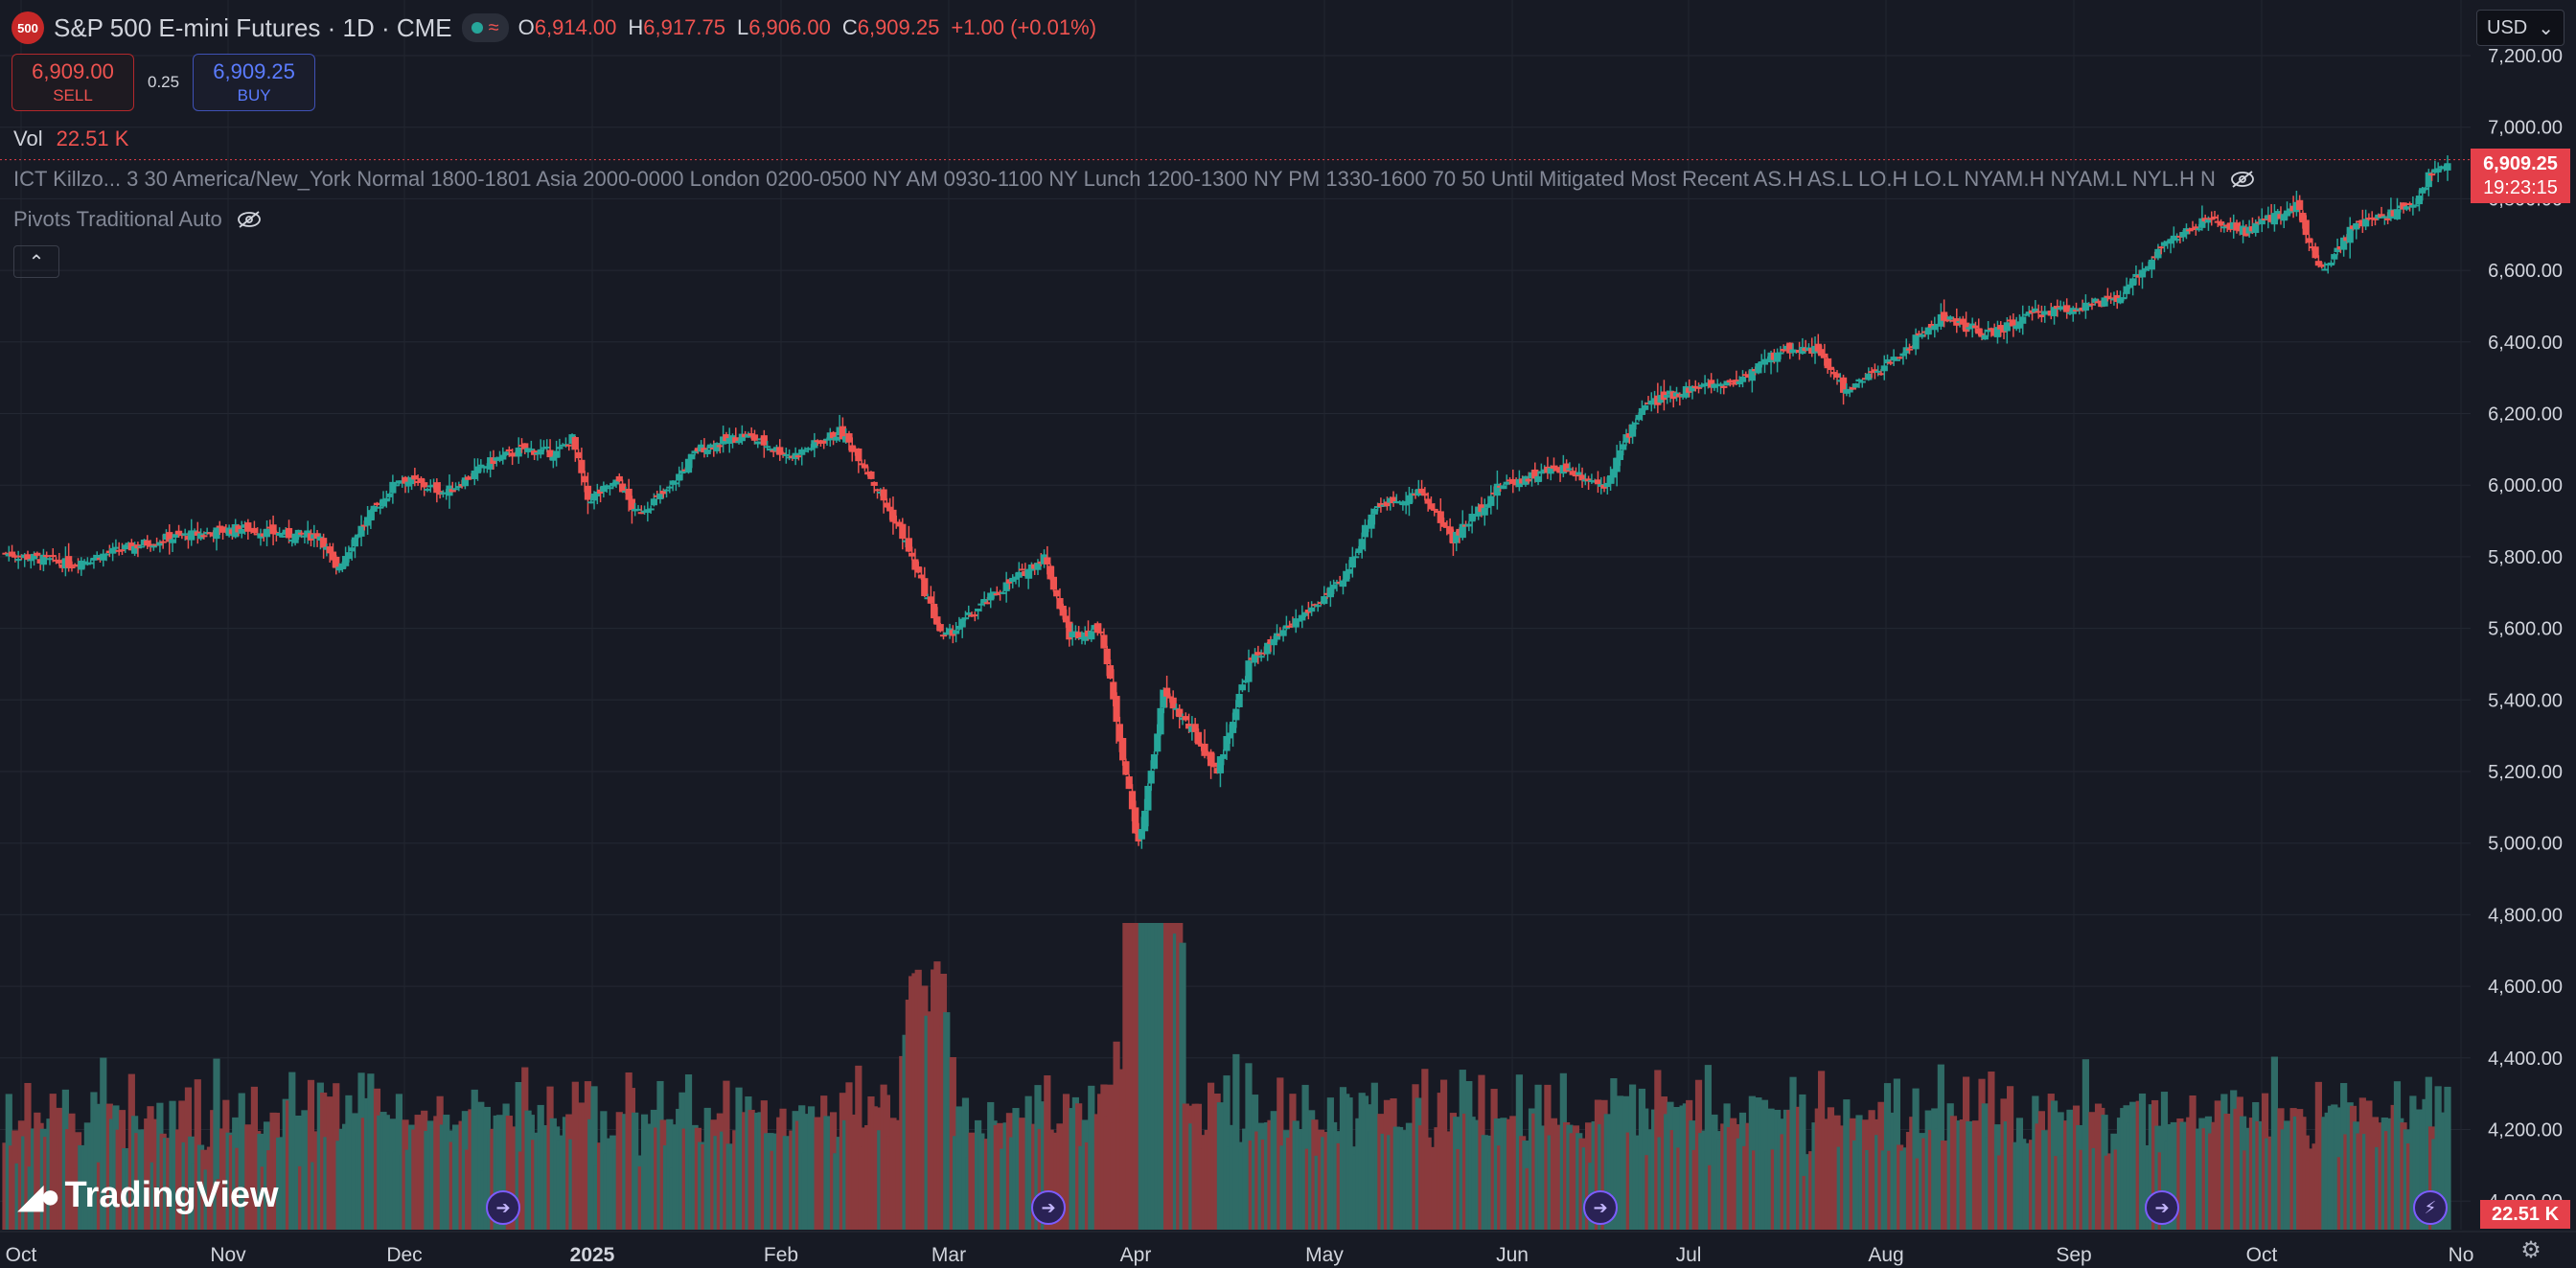 This screenshot has height=1268, width=2576. What do you see at coordinates (148, 1195) in the screenshot?
I see `tradingview-logo: ◢● TradingView` at bounding box center [148, 1195].